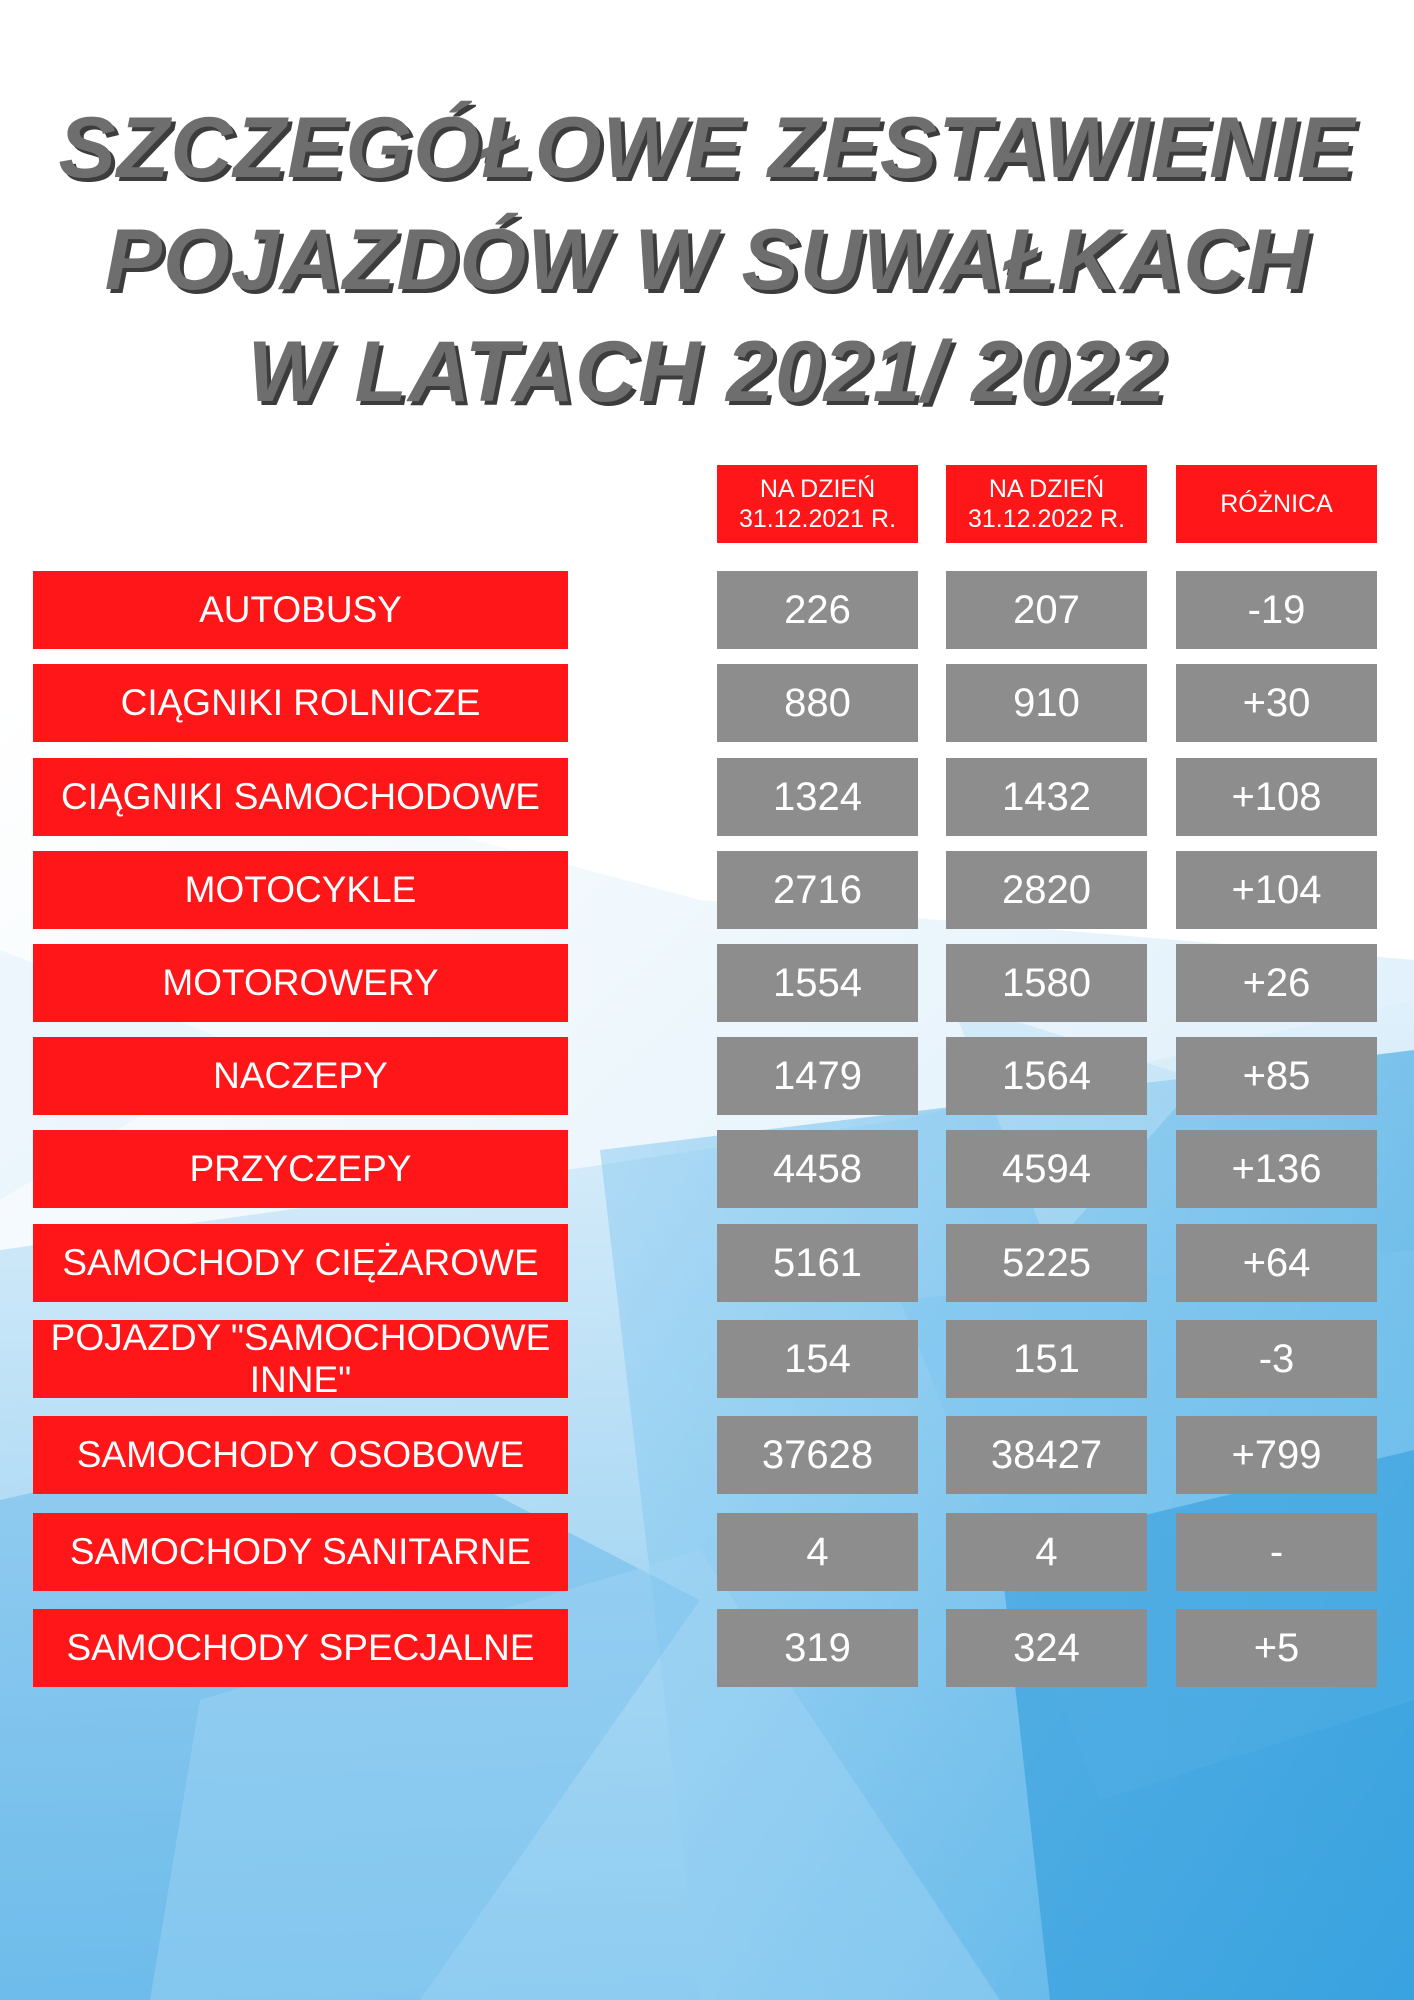 This screenshot has width=1414, height=2000. What do you see at coordinates (1276, 1455) in the screenshot?
I see `value-difference: +799` at bounding box center [1276, 1455].